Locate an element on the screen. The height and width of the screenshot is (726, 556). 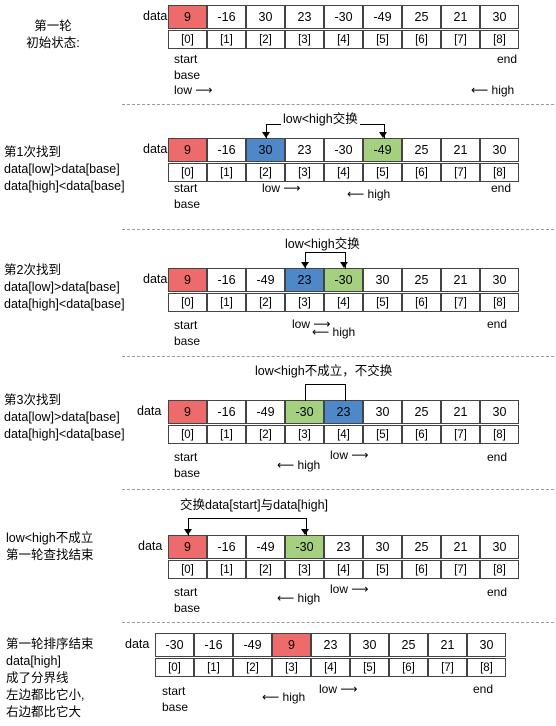
step-description-line: 第一轮查找结束 is located at coordinates (50, 555).